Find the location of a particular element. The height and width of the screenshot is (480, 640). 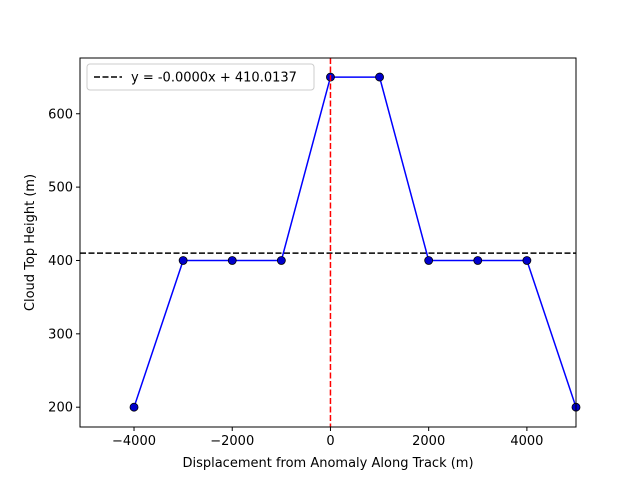

legend-box is located at coordinates (200, 77).